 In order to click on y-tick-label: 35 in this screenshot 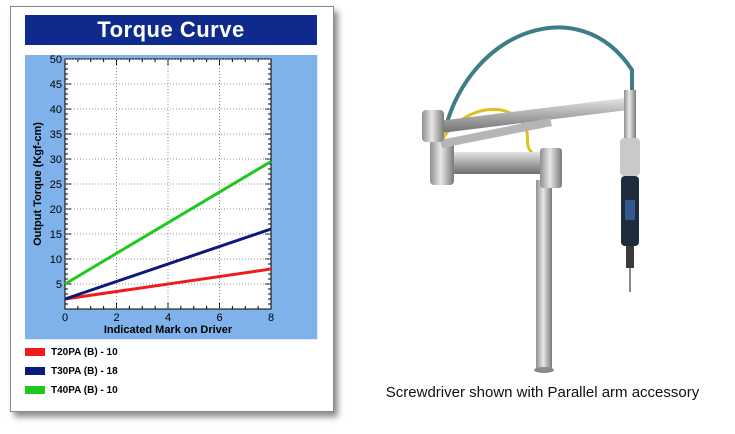, I will do `click(56, 135)`.